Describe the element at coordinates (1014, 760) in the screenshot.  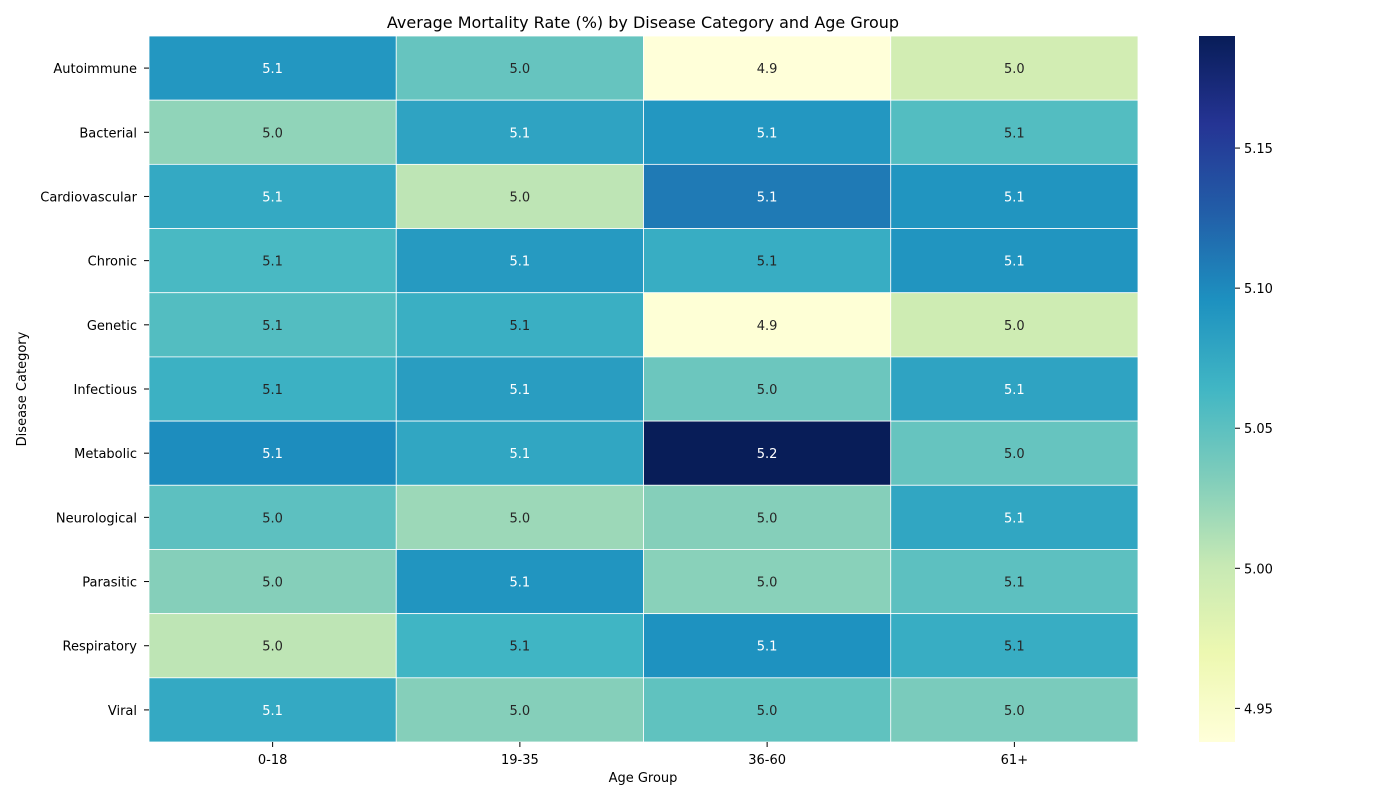
I see `x-tick-label: 61+` at that location.